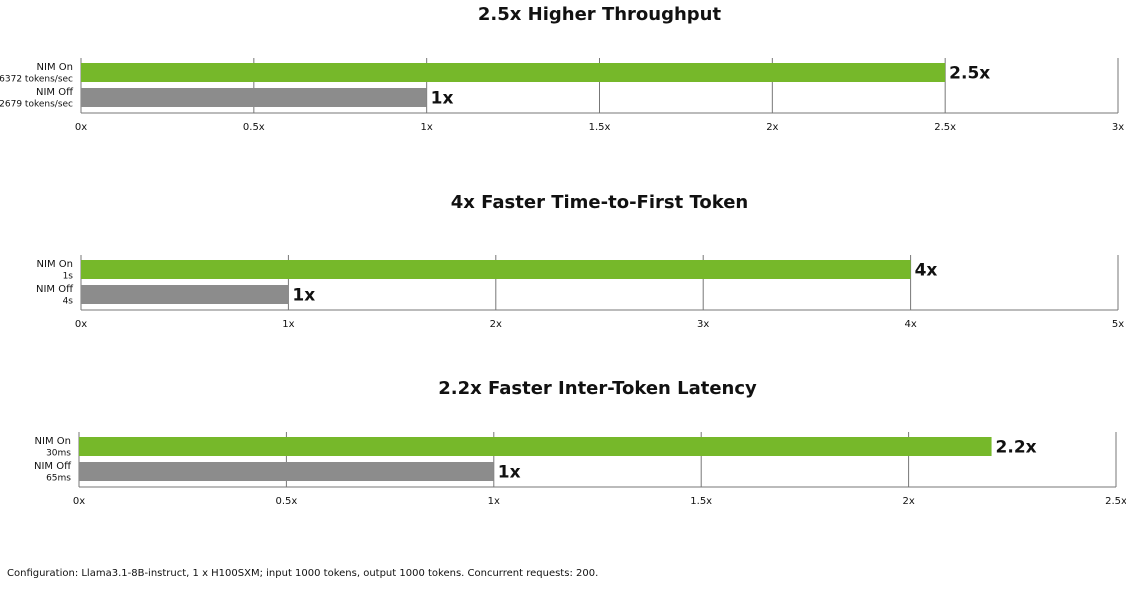  I want to click on value-label: 4x, so click(926, 271).